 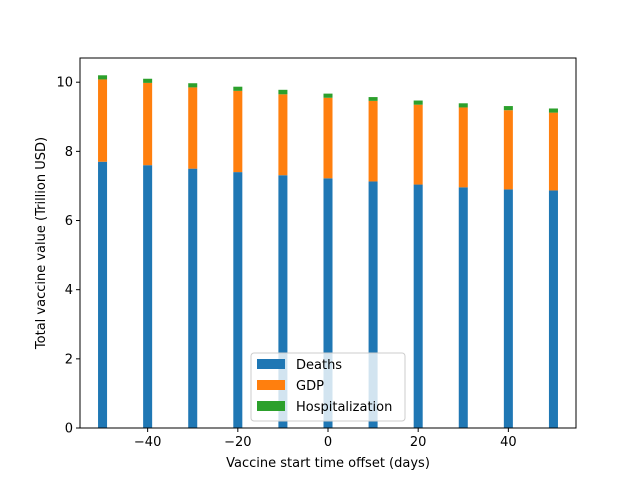 What do you see at coordinates (237, 442) in the screenshot?
I see `x-tick-label: −20` at bounding box center [237, 442].